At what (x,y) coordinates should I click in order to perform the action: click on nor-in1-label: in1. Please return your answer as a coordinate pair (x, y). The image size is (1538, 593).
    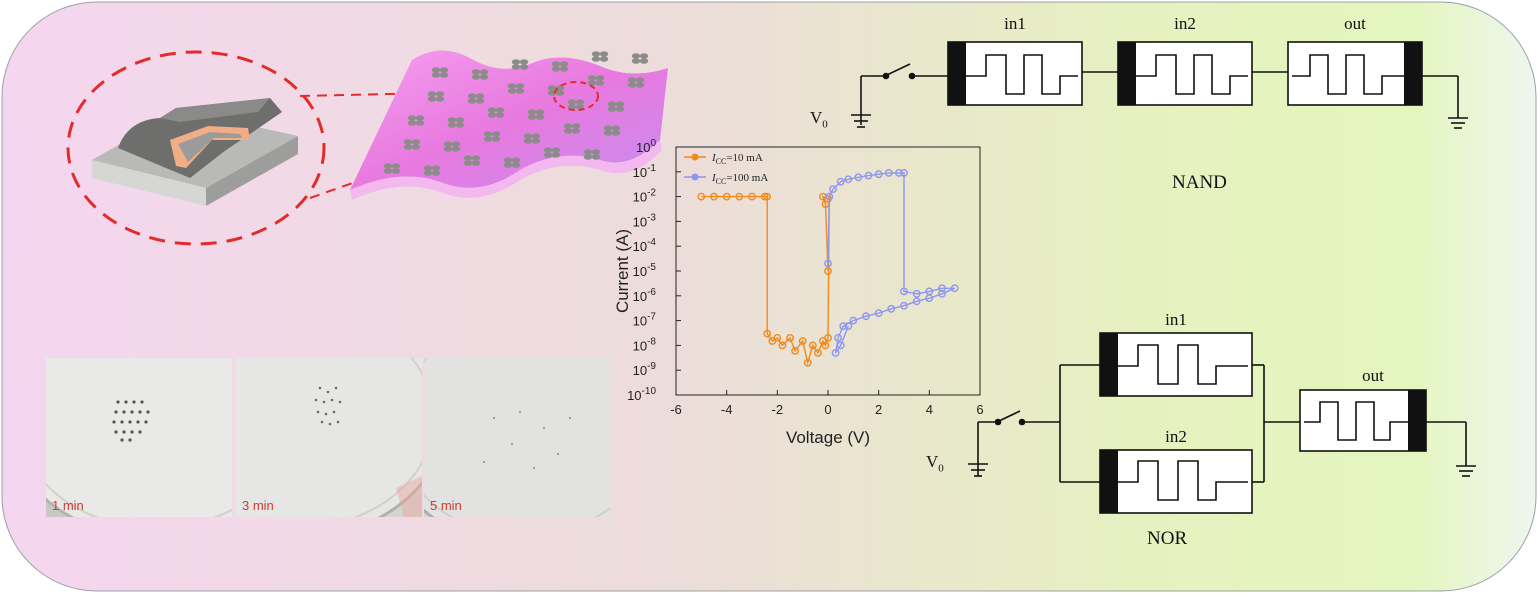
    Looking at the image, I should click on (1176, 319).